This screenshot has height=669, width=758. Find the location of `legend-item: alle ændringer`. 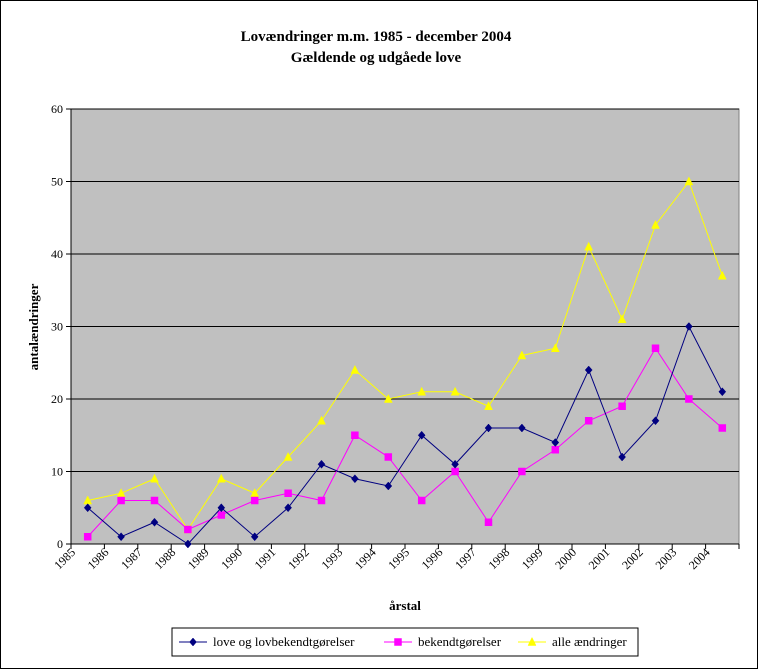

legend-item: alle ændringer is located at coordinates (572, 641).